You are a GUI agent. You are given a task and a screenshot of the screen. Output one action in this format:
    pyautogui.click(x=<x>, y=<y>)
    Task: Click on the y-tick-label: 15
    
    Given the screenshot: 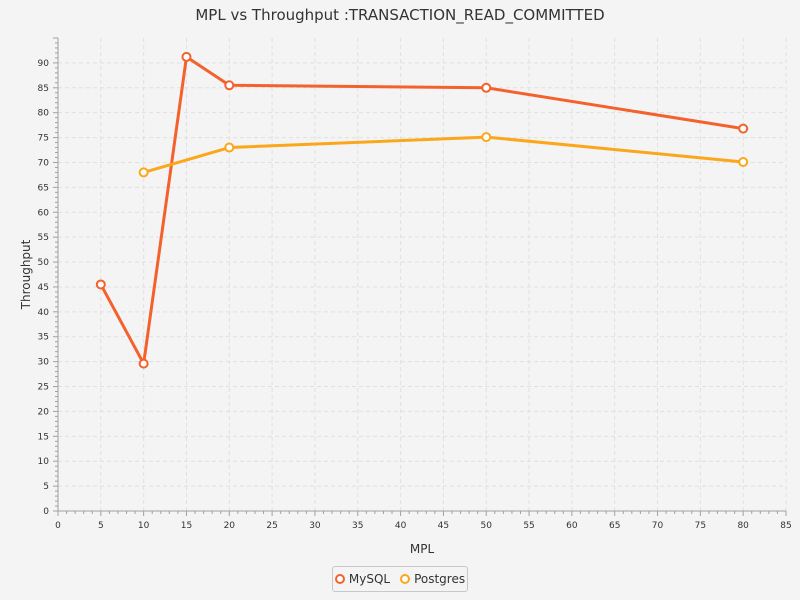 What is the action you would take?
    pyautogui.click(x=43, y=437)
    